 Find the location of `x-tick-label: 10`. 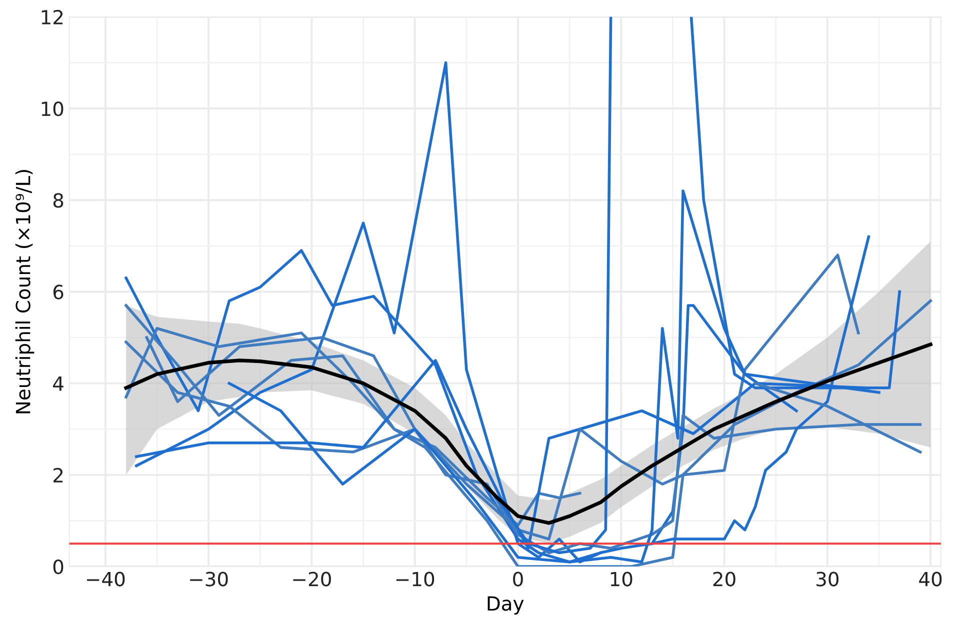

x-tick-label: 10 is located at coordinates (621, 579).